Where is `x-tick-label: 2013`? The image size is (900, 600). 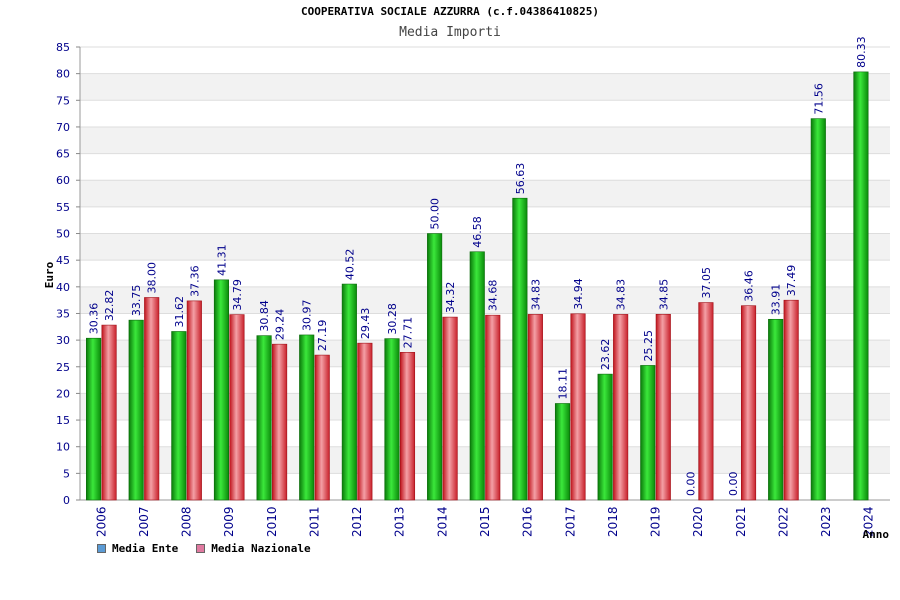
x-tick-label: 2013 is located at coordinates (400, 521).